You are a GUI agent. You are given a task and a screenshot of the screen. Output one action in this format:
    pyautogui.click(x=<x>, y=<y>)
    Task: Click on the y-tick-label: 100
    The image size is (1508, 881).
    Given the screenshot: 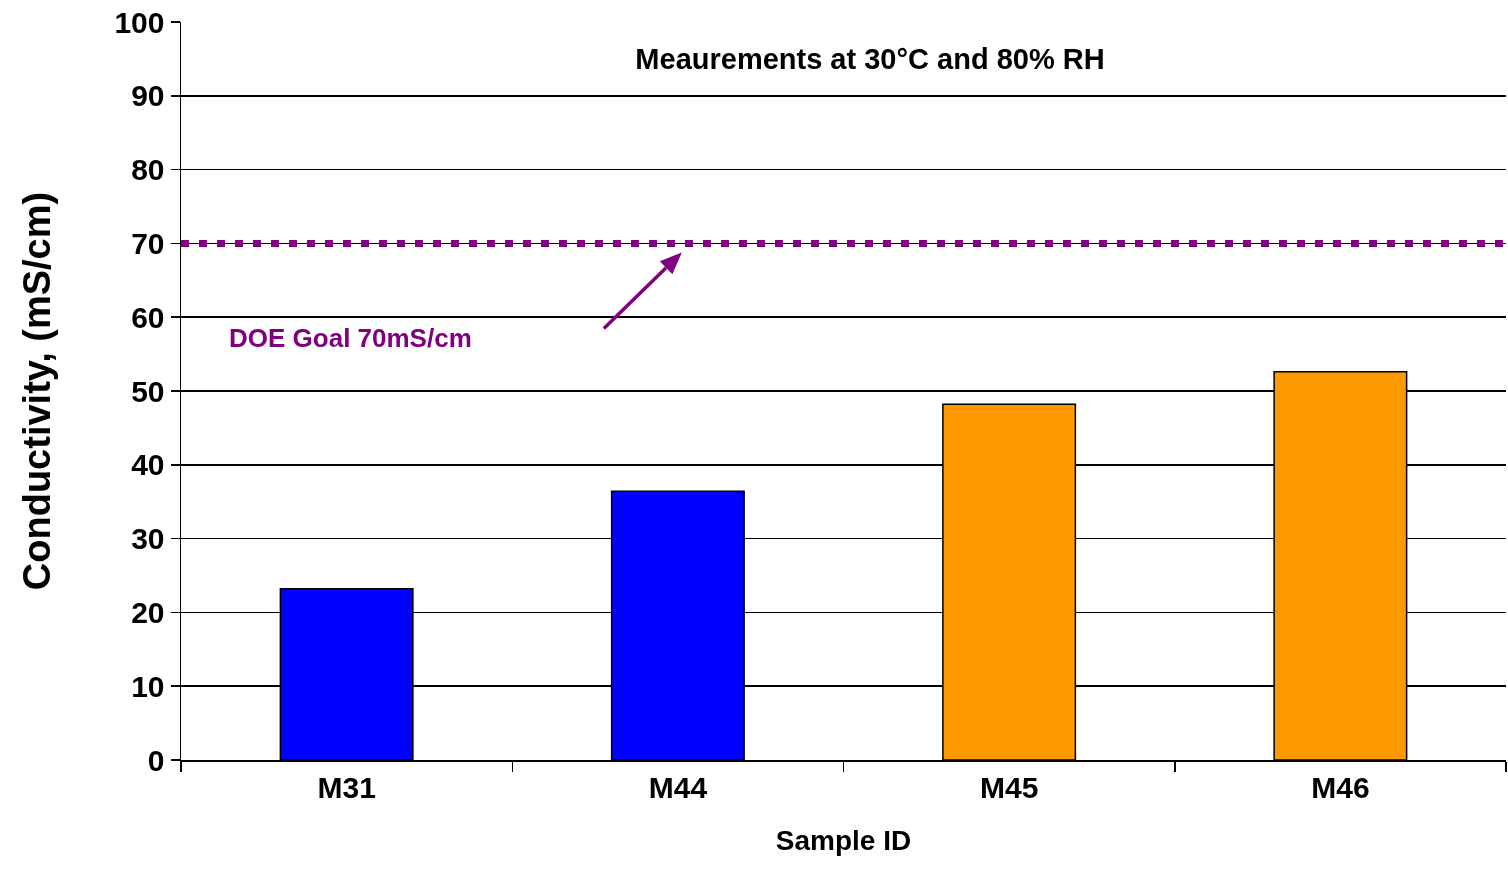 What is the action you would take?
    pyautogui.click(x=139, y=22)
    